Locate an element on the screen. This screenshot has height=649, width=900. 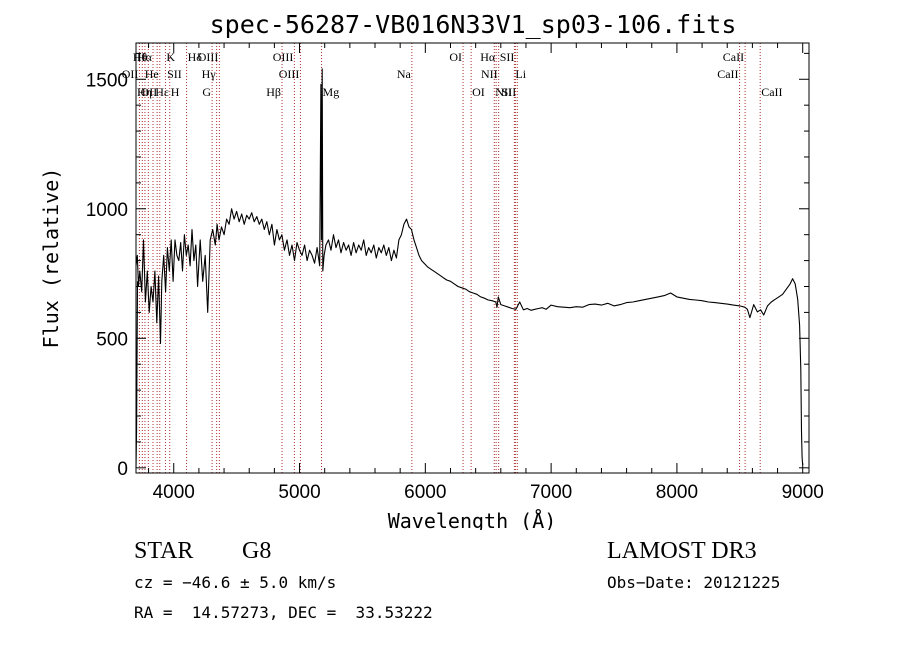
x-tick-label: 8000 is located at coordinates (677, 492).